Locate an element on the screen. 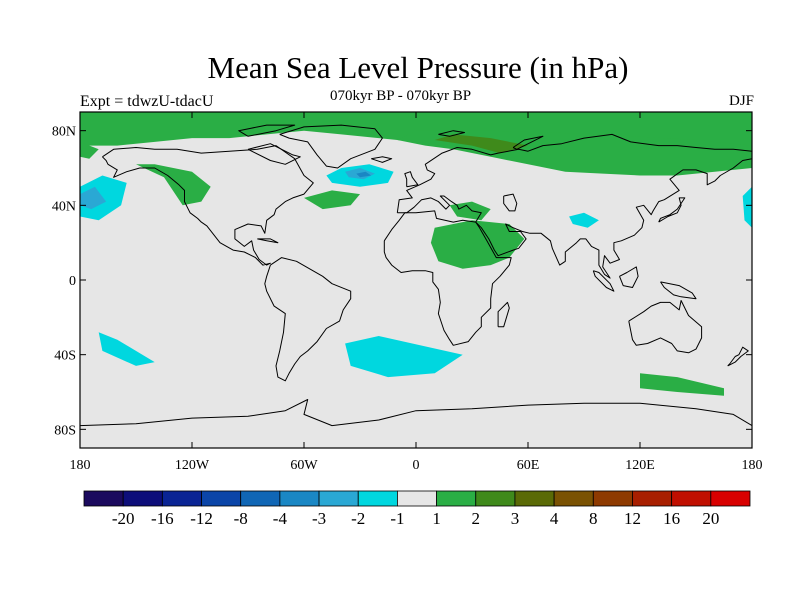 The height and width of the screenshot is (600, 800). colorbar-label: -8 is located at coordinates (241, 518).